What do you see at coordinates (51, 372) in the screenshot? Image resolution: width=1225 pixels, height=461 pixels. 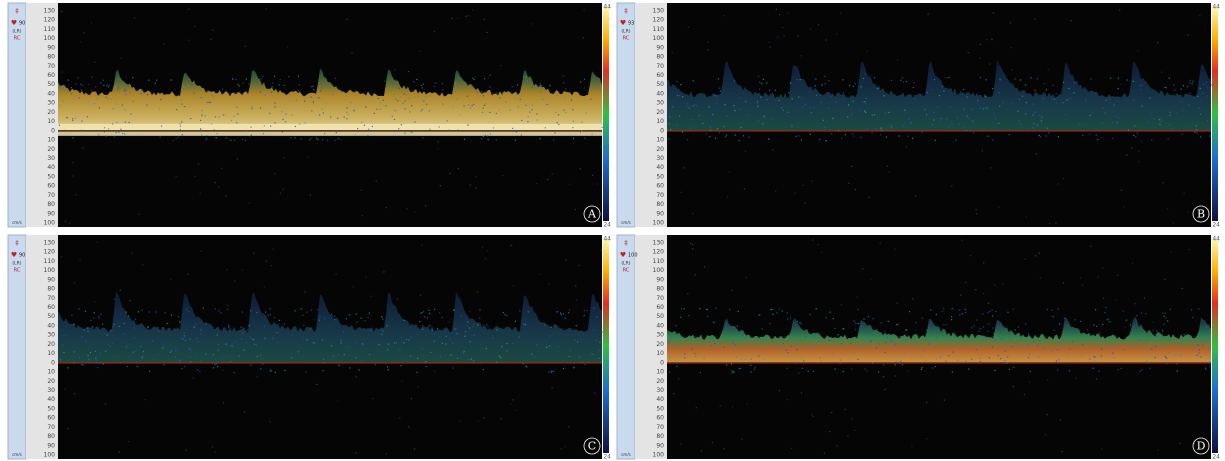 I see `axis-label: 10` at bounding box center [51, 372].